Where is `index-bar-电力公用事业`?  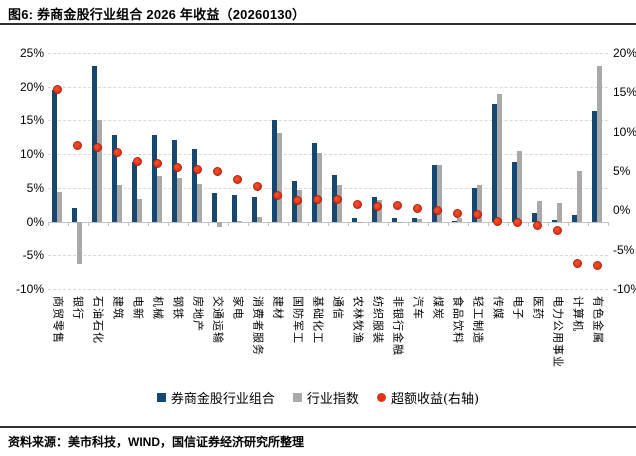 index-bar-电力公用事业 is located at coordinates (559, 212).